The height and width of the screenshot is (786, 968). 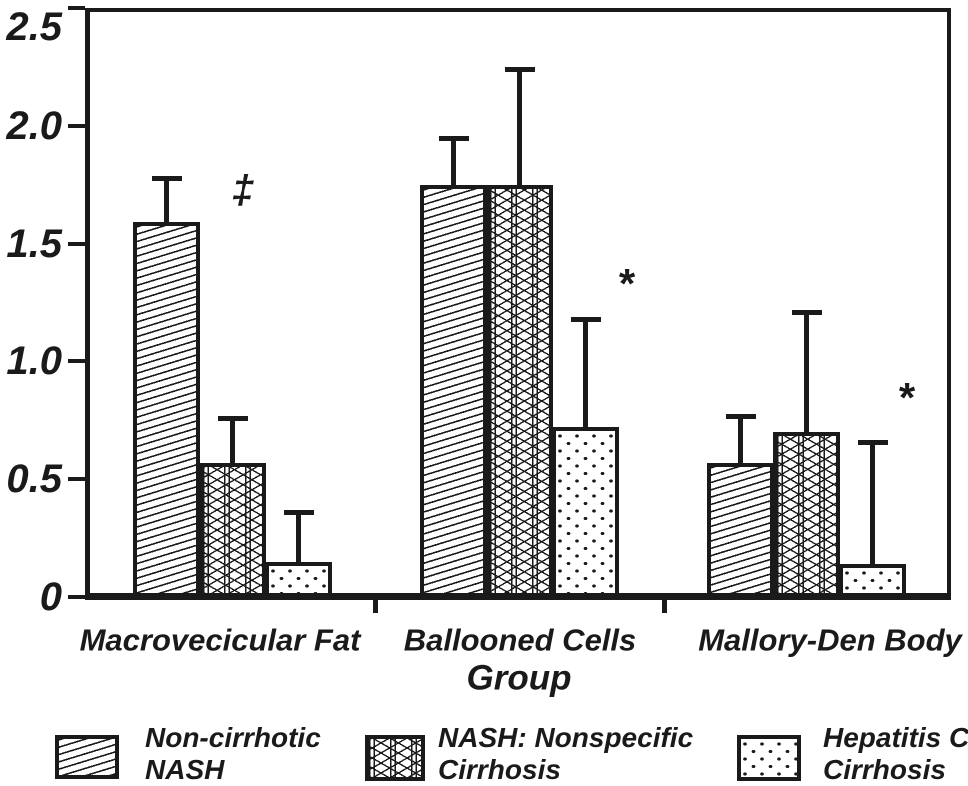 I want to click on legend-label: Hepatitis C Cirrhosis, so click(x=895, y=754).